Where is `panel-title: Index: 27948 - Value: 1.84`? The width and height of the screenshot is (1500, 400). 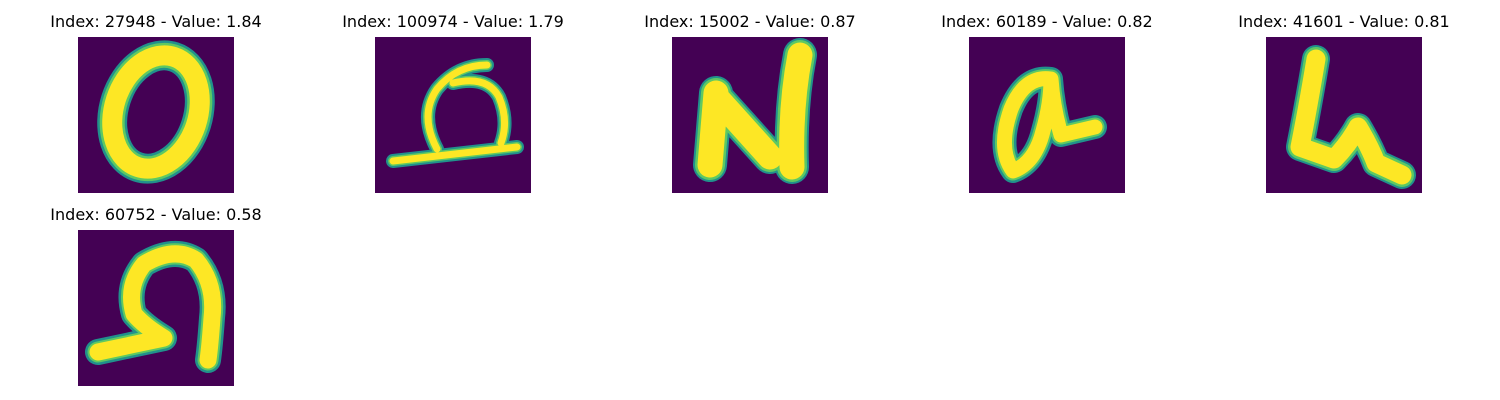 panel-title: Index: 27948 - Value: 1.84 is located at coordinates (156, 21).